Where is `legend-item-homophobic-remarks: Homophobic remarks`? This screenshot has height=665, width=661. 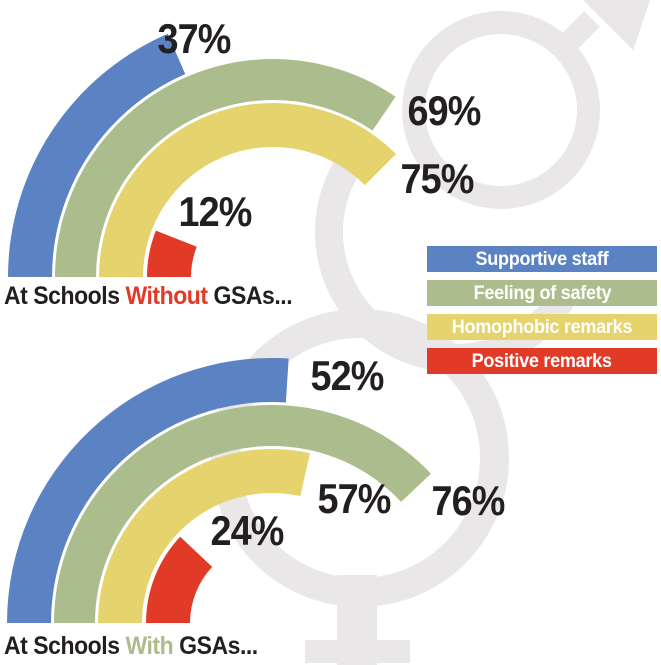
legend-item-homophobic-remarks: Homophobic remarks is located at coordinates (542, 327).